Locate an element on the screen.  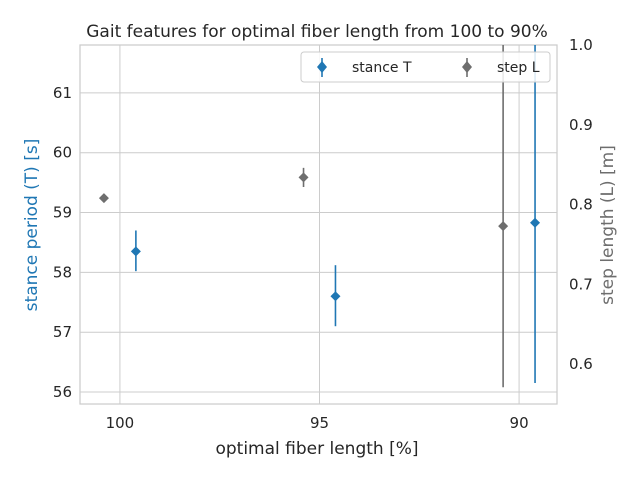
x-axis-label: optimal fiber length [%] is located at coordinates (316, 449).